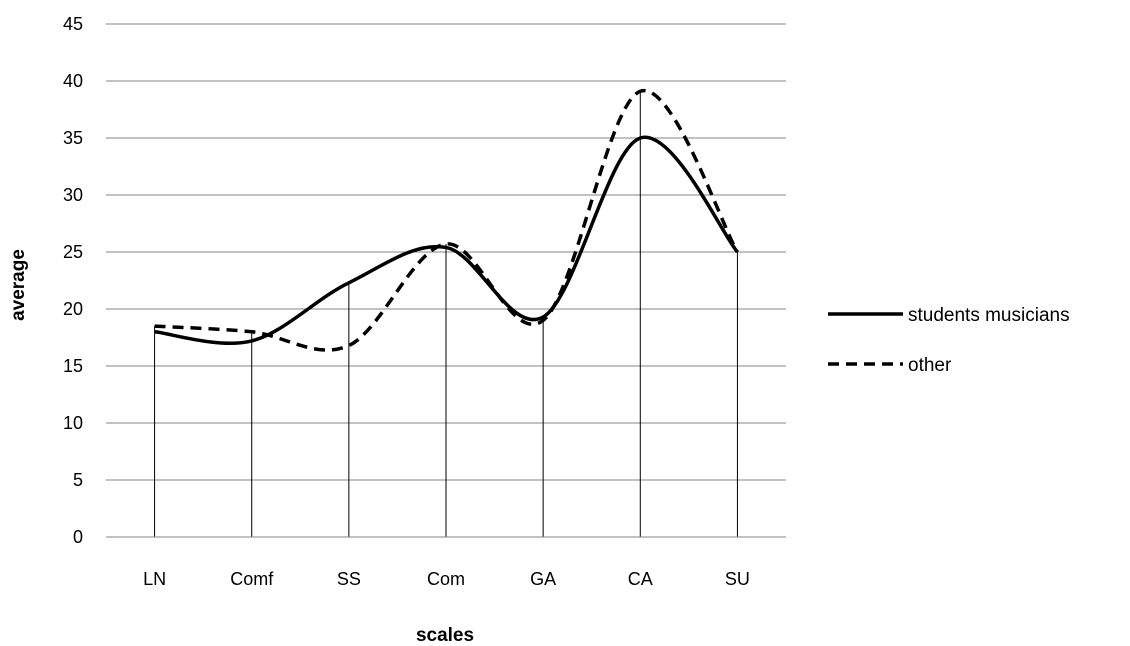 Image resolution: width=1130 pixels, height=646 pixels. Describe the element at coordinates (949, 340) in the screenshot. I see `legend: students musicians other` at that location.